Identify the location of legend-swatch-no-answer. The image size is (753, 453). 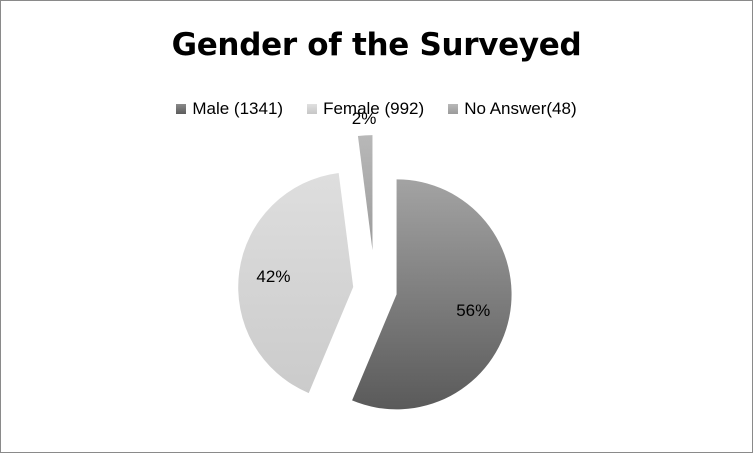
(453, 109).